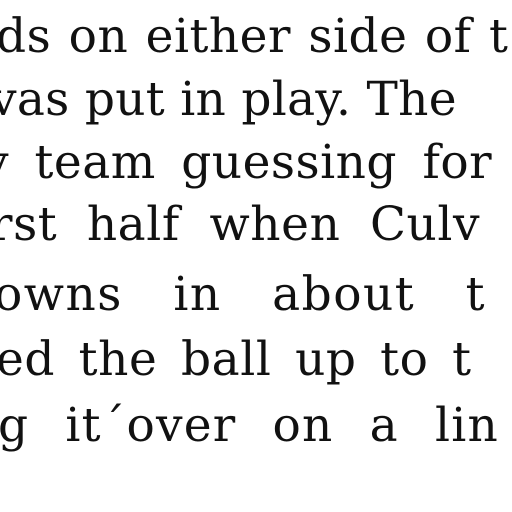  What do you see at coordinates (236, 359) in the screenshot?
I see `text-line-6: ed the ball up to t` at bounding box center [236, 359].